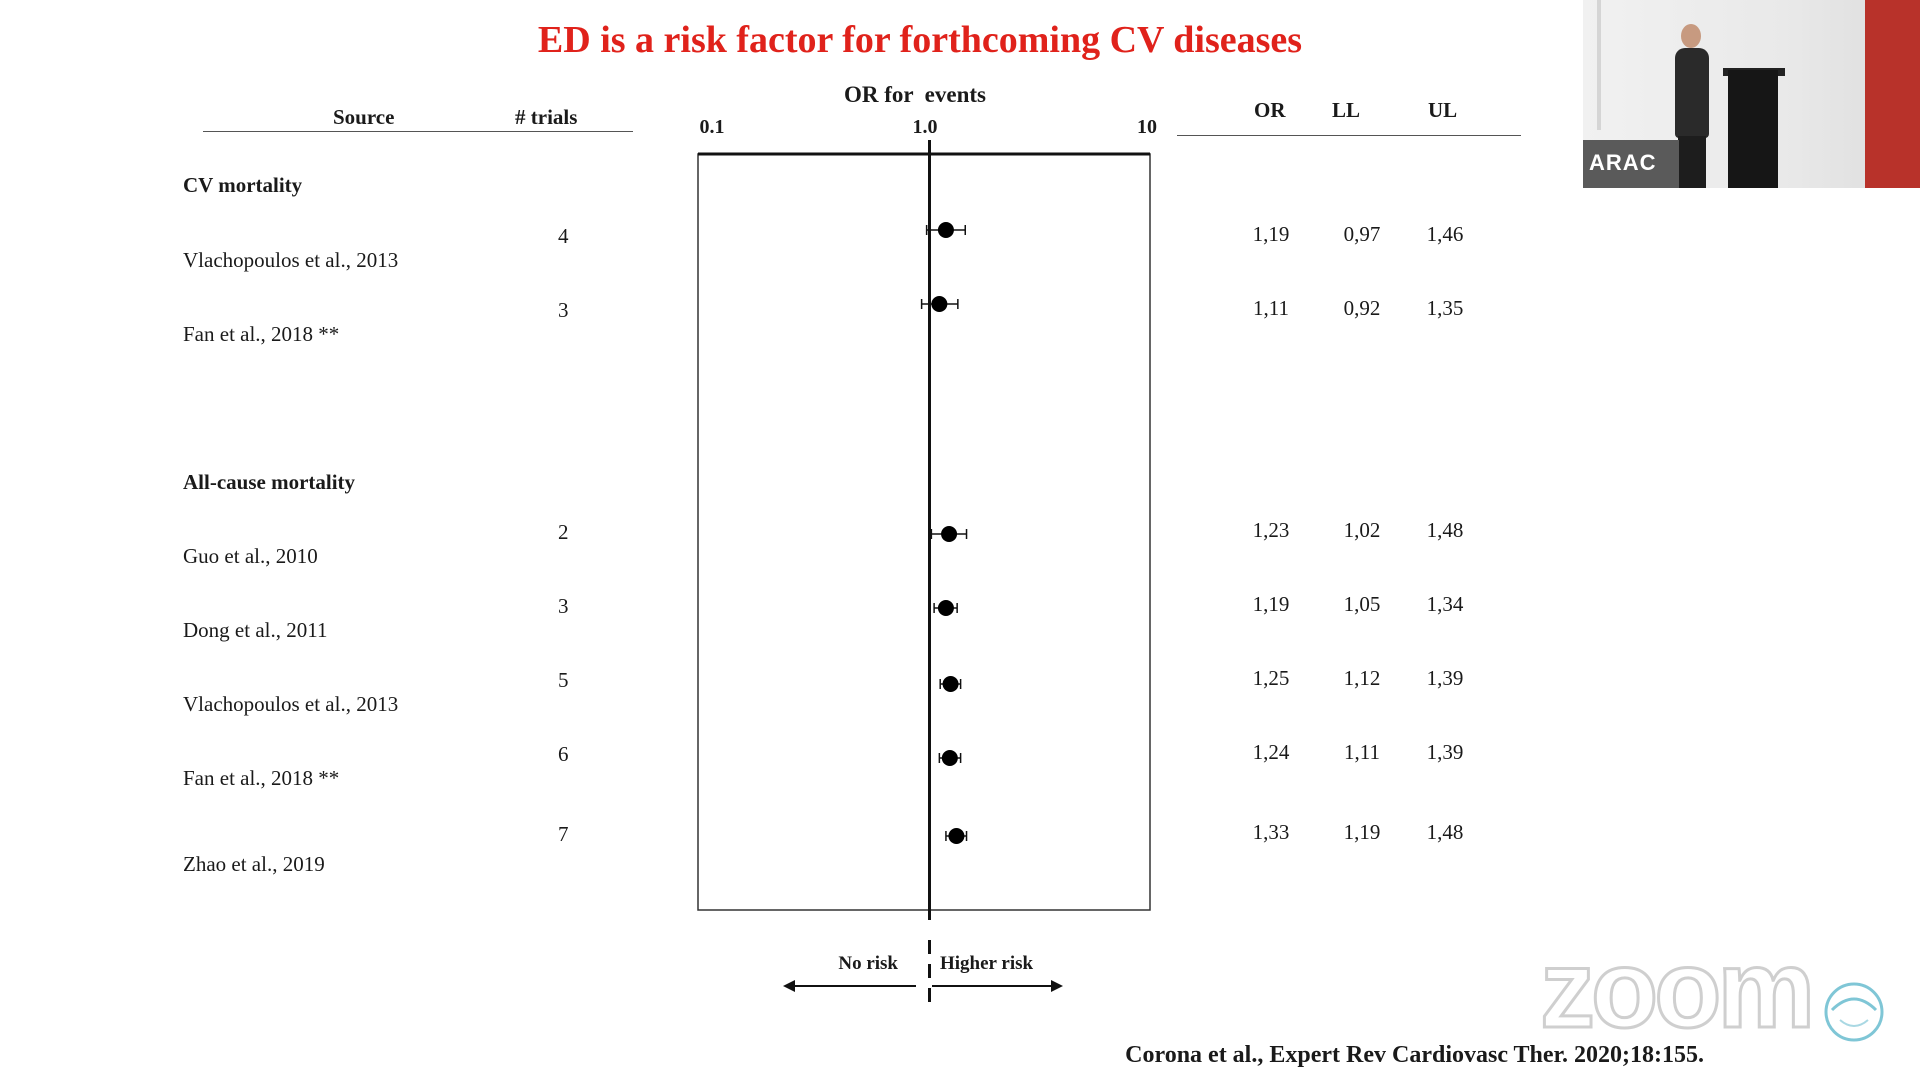  What do you see at coordinates (1362, 604) in the screenshot?
I see `ll-value: 1,05` at bounding box center [1362, 604].